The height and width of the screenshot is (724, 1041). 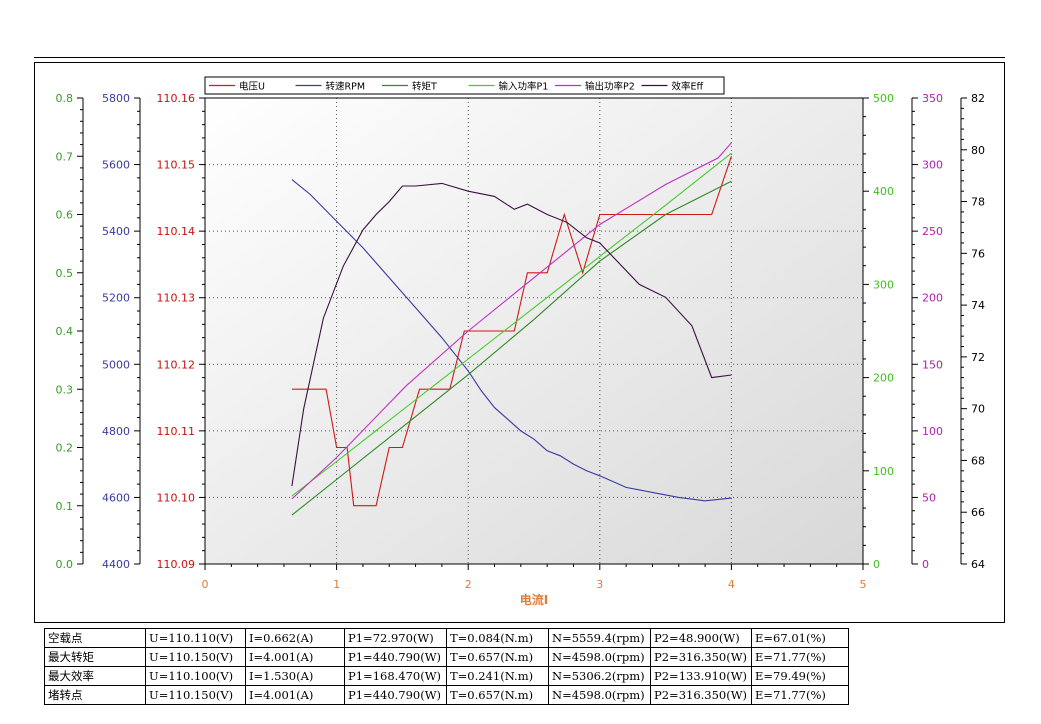 I want to click on legend-label: 电压U, so click(x=252, y=87).